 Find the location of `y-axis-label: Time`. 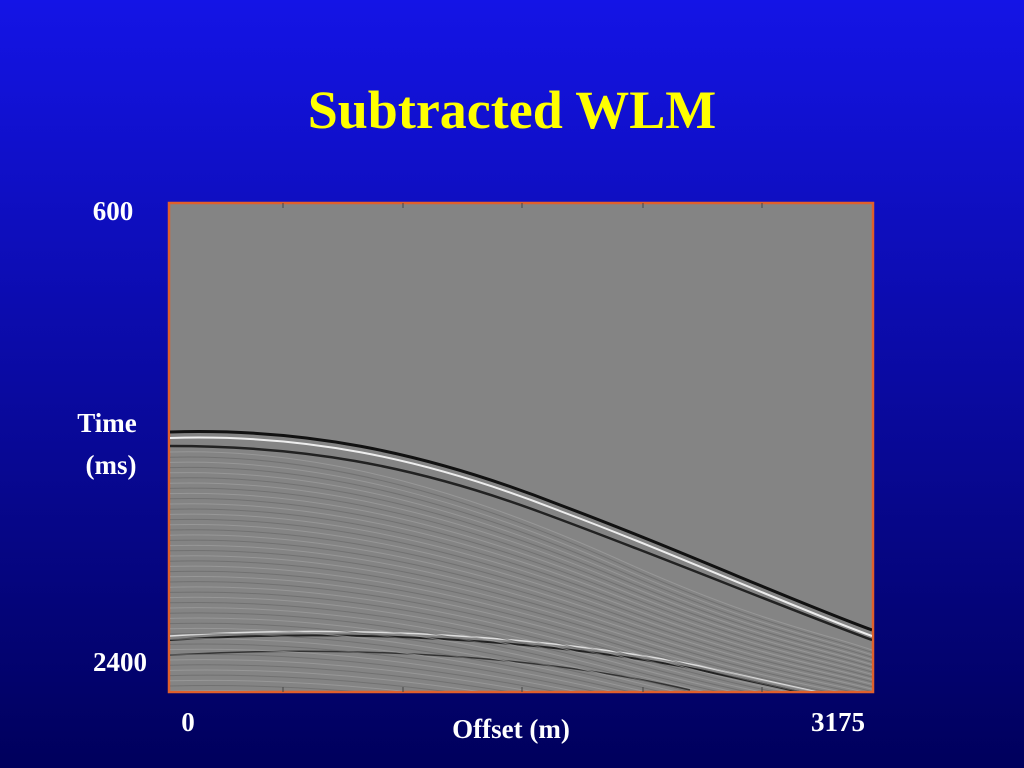

y-axis-label: Time is located at coordinates (107, 423).